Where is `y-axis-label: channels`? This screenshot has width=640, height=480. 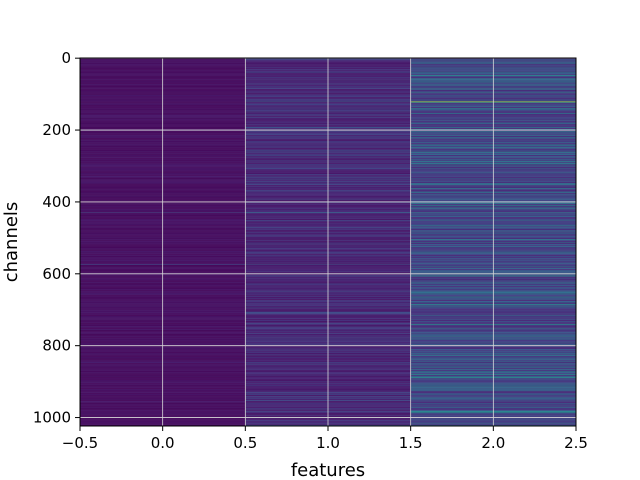 y-axis-label: channels is located at coordinates (11, 242).